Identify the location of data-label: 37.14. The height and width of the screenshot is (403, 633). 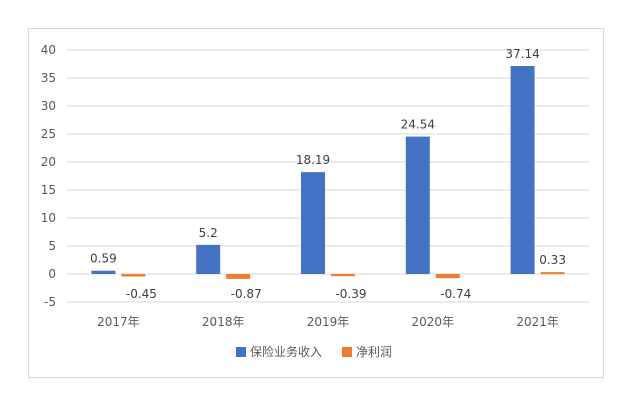
(522, 54).